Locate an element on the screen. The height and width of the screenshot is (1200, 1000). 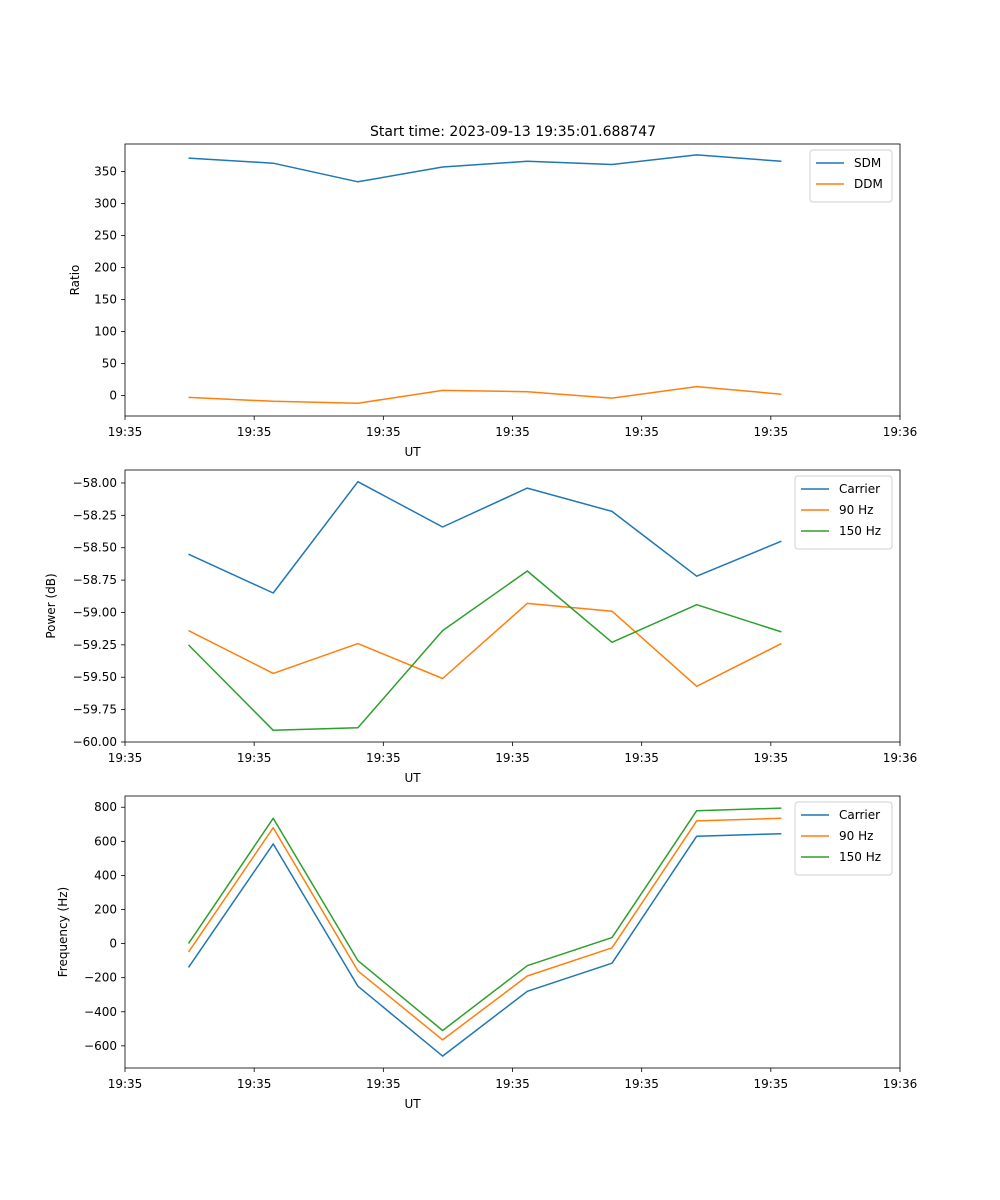
y-tick-label: 300 is located at coordinates (105, 204).